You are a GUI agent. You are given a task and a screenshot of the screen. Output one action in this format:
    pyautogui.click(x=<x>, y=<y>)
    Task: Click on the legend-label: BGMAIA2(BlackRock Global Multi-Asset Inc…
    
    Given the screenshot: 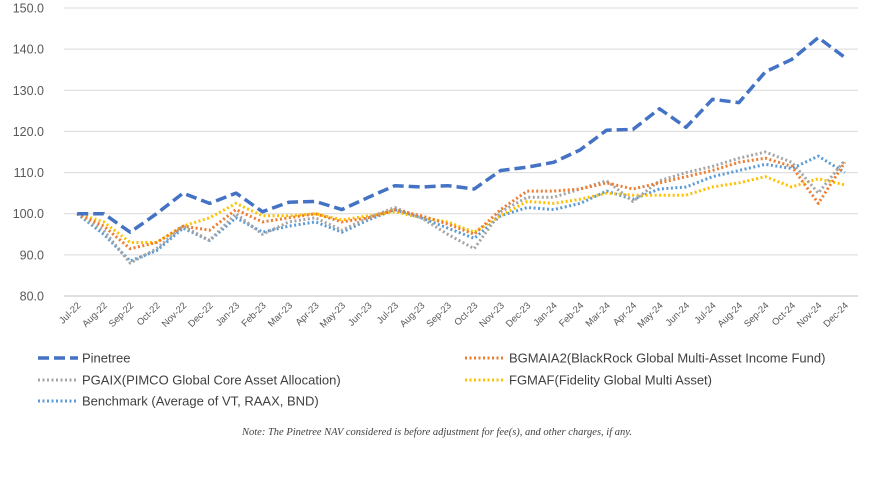 What is the action you would take?
    pyautogui.click(x=667, y=358)
    